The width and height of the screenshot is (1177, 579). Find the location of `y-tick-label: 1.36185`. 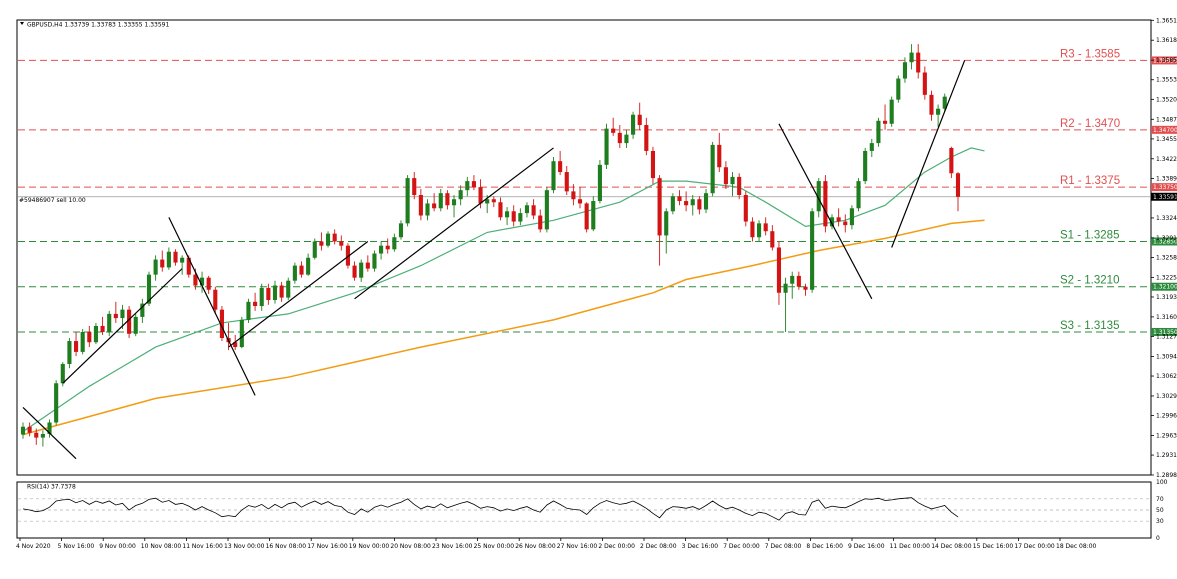

y-tick-label: 1.36185 is located at coordinates (1166, 40).